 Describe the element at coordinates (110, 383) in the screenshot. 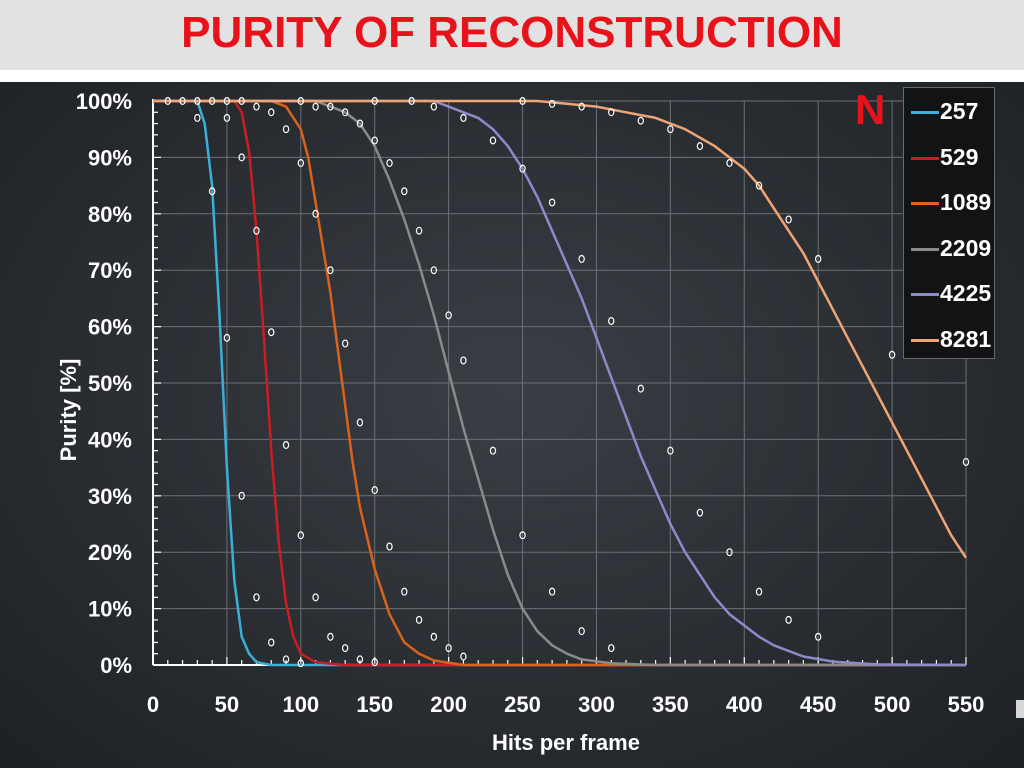

I see `y-tick-label: 50%` at that location.